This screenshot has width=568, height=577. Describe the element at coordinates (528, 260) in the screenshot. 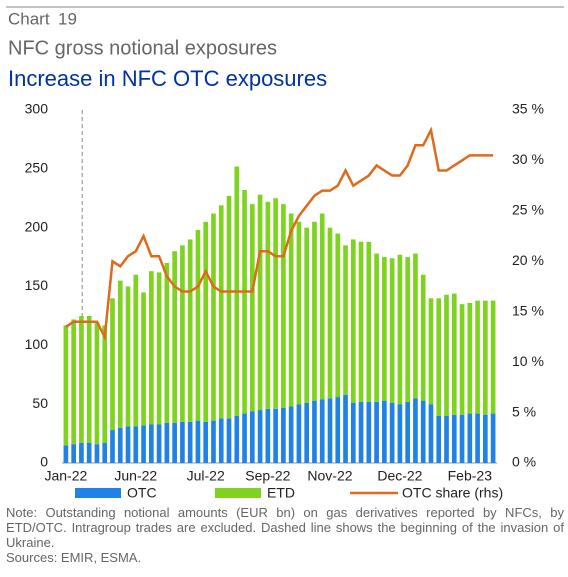

I see `y2-tick-label: 20 %` at that location.